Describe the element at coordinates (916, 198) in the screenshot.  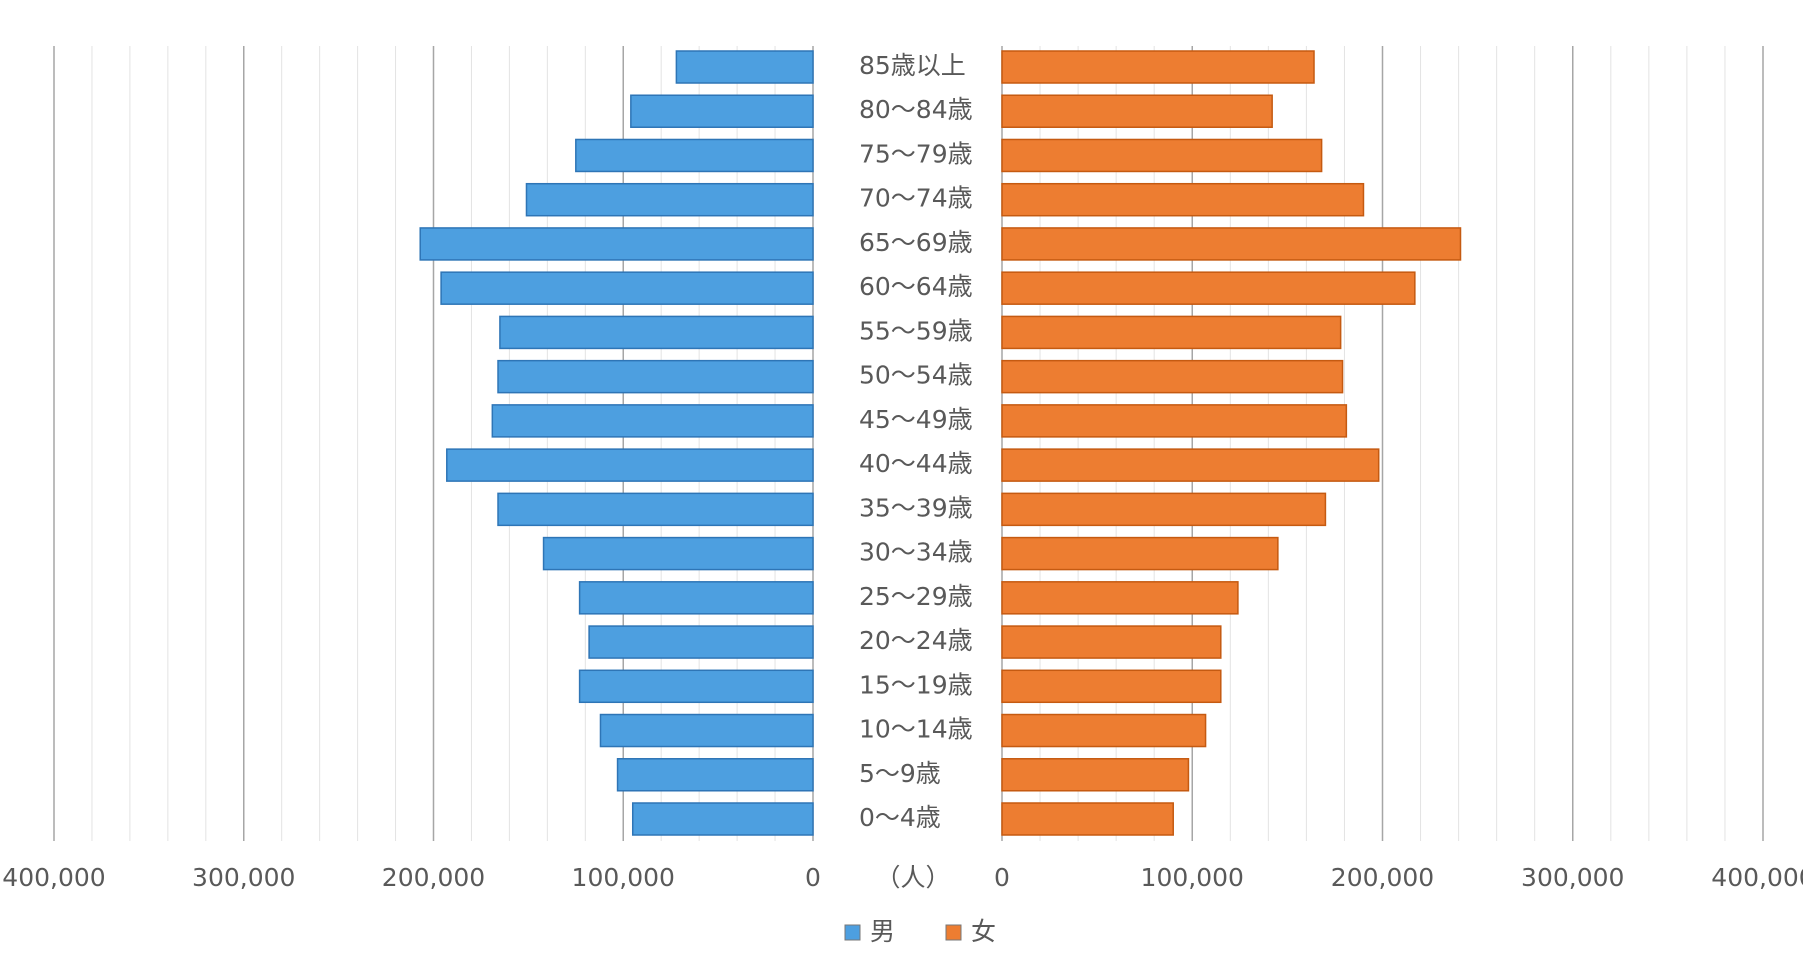
I see `category-label: 70～74歳` at that location.